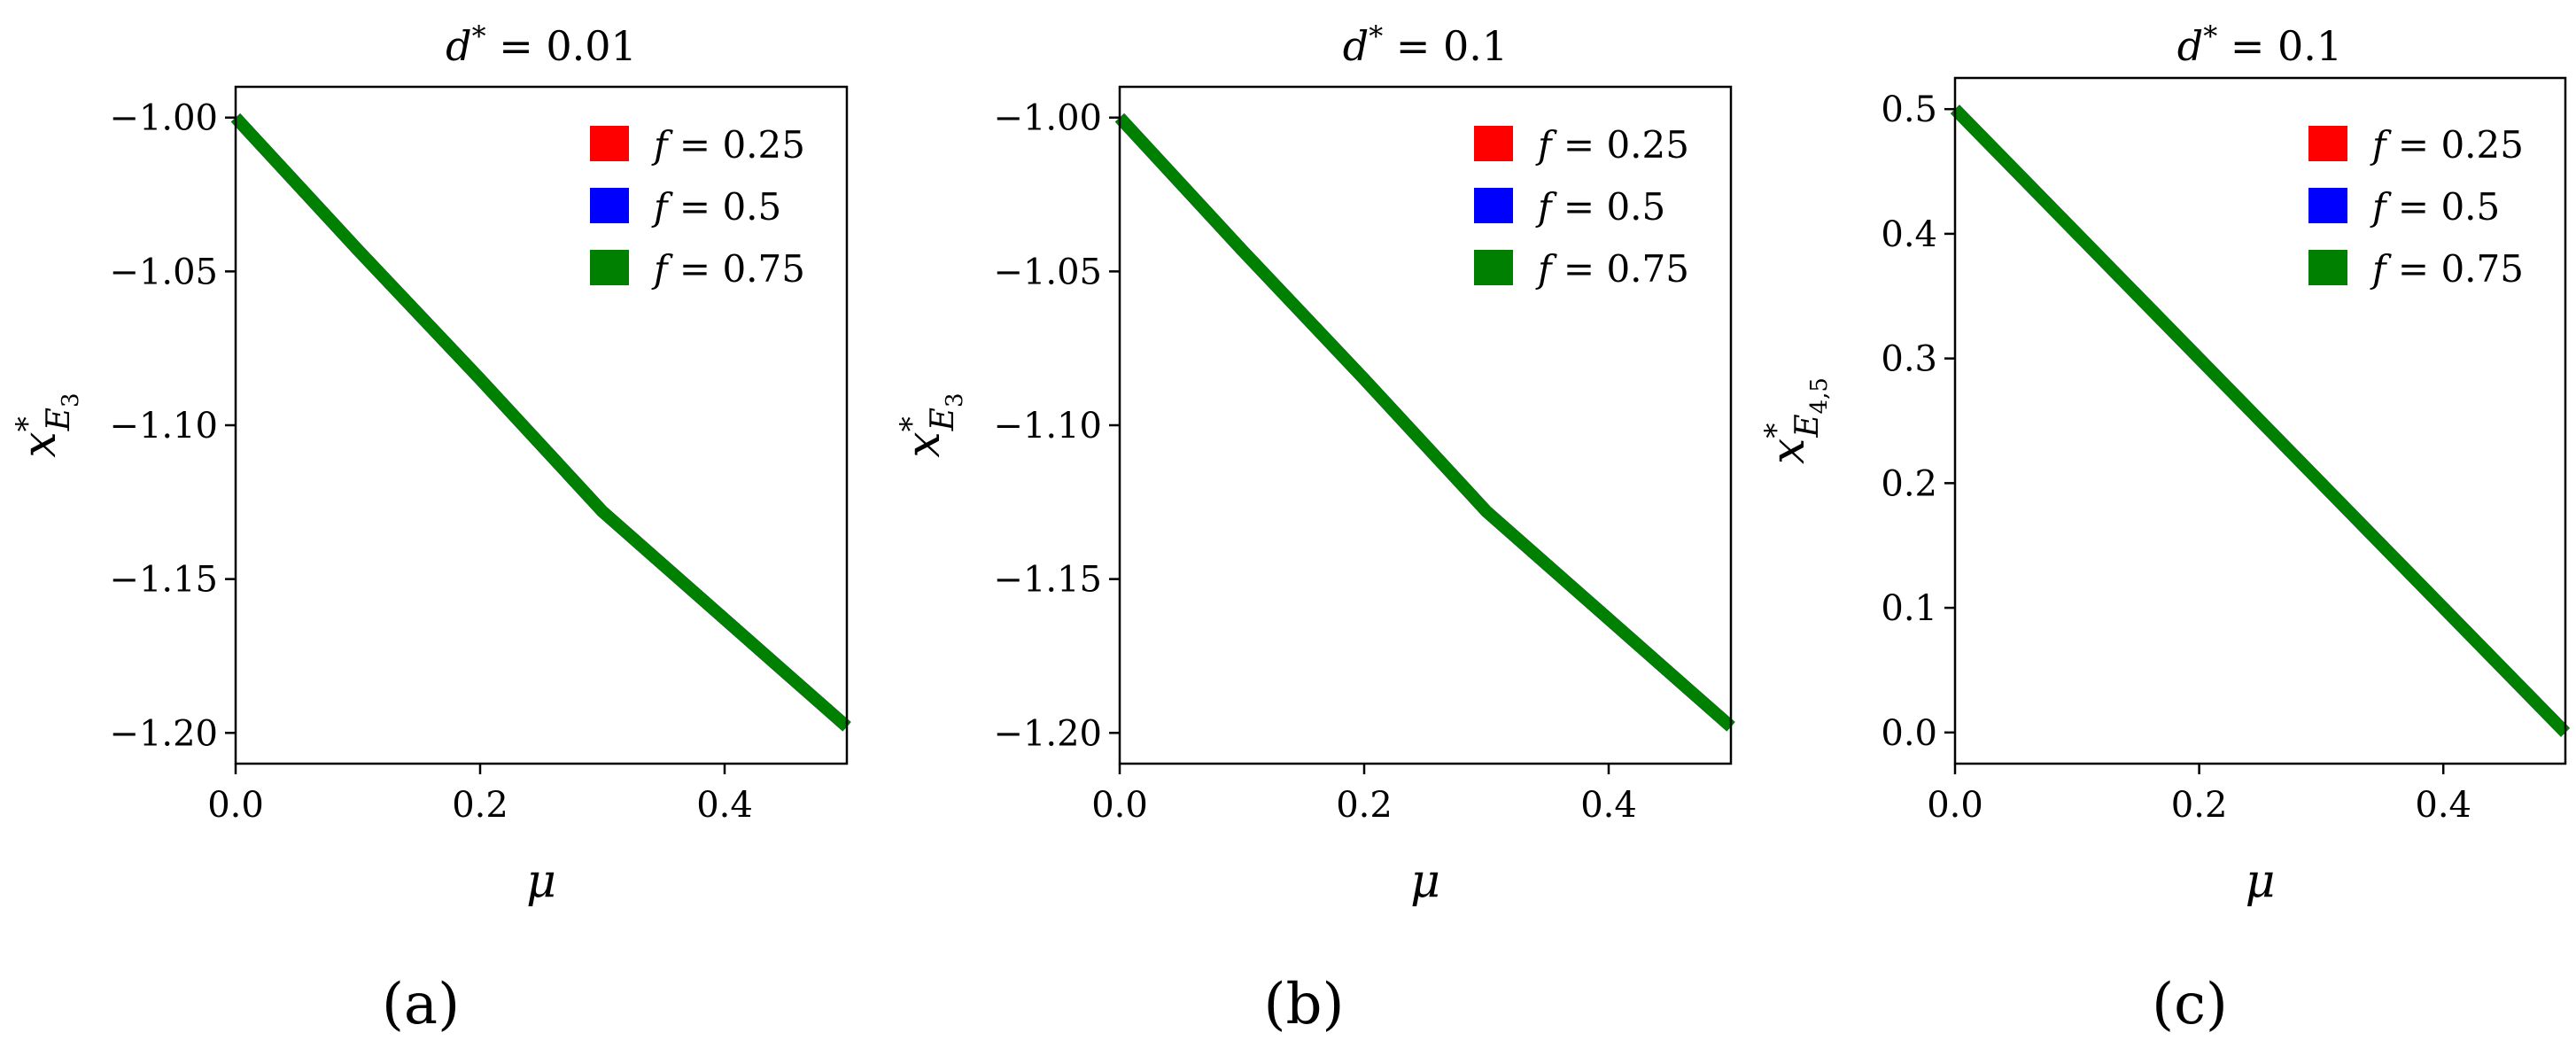 Image resolution: width=2576 pixels, height=1056 pixels. What do you see at coordinates (1304, 1005) in the screenshot?
I see `panel-label: (b)` at bounding box center [1304, 1005].